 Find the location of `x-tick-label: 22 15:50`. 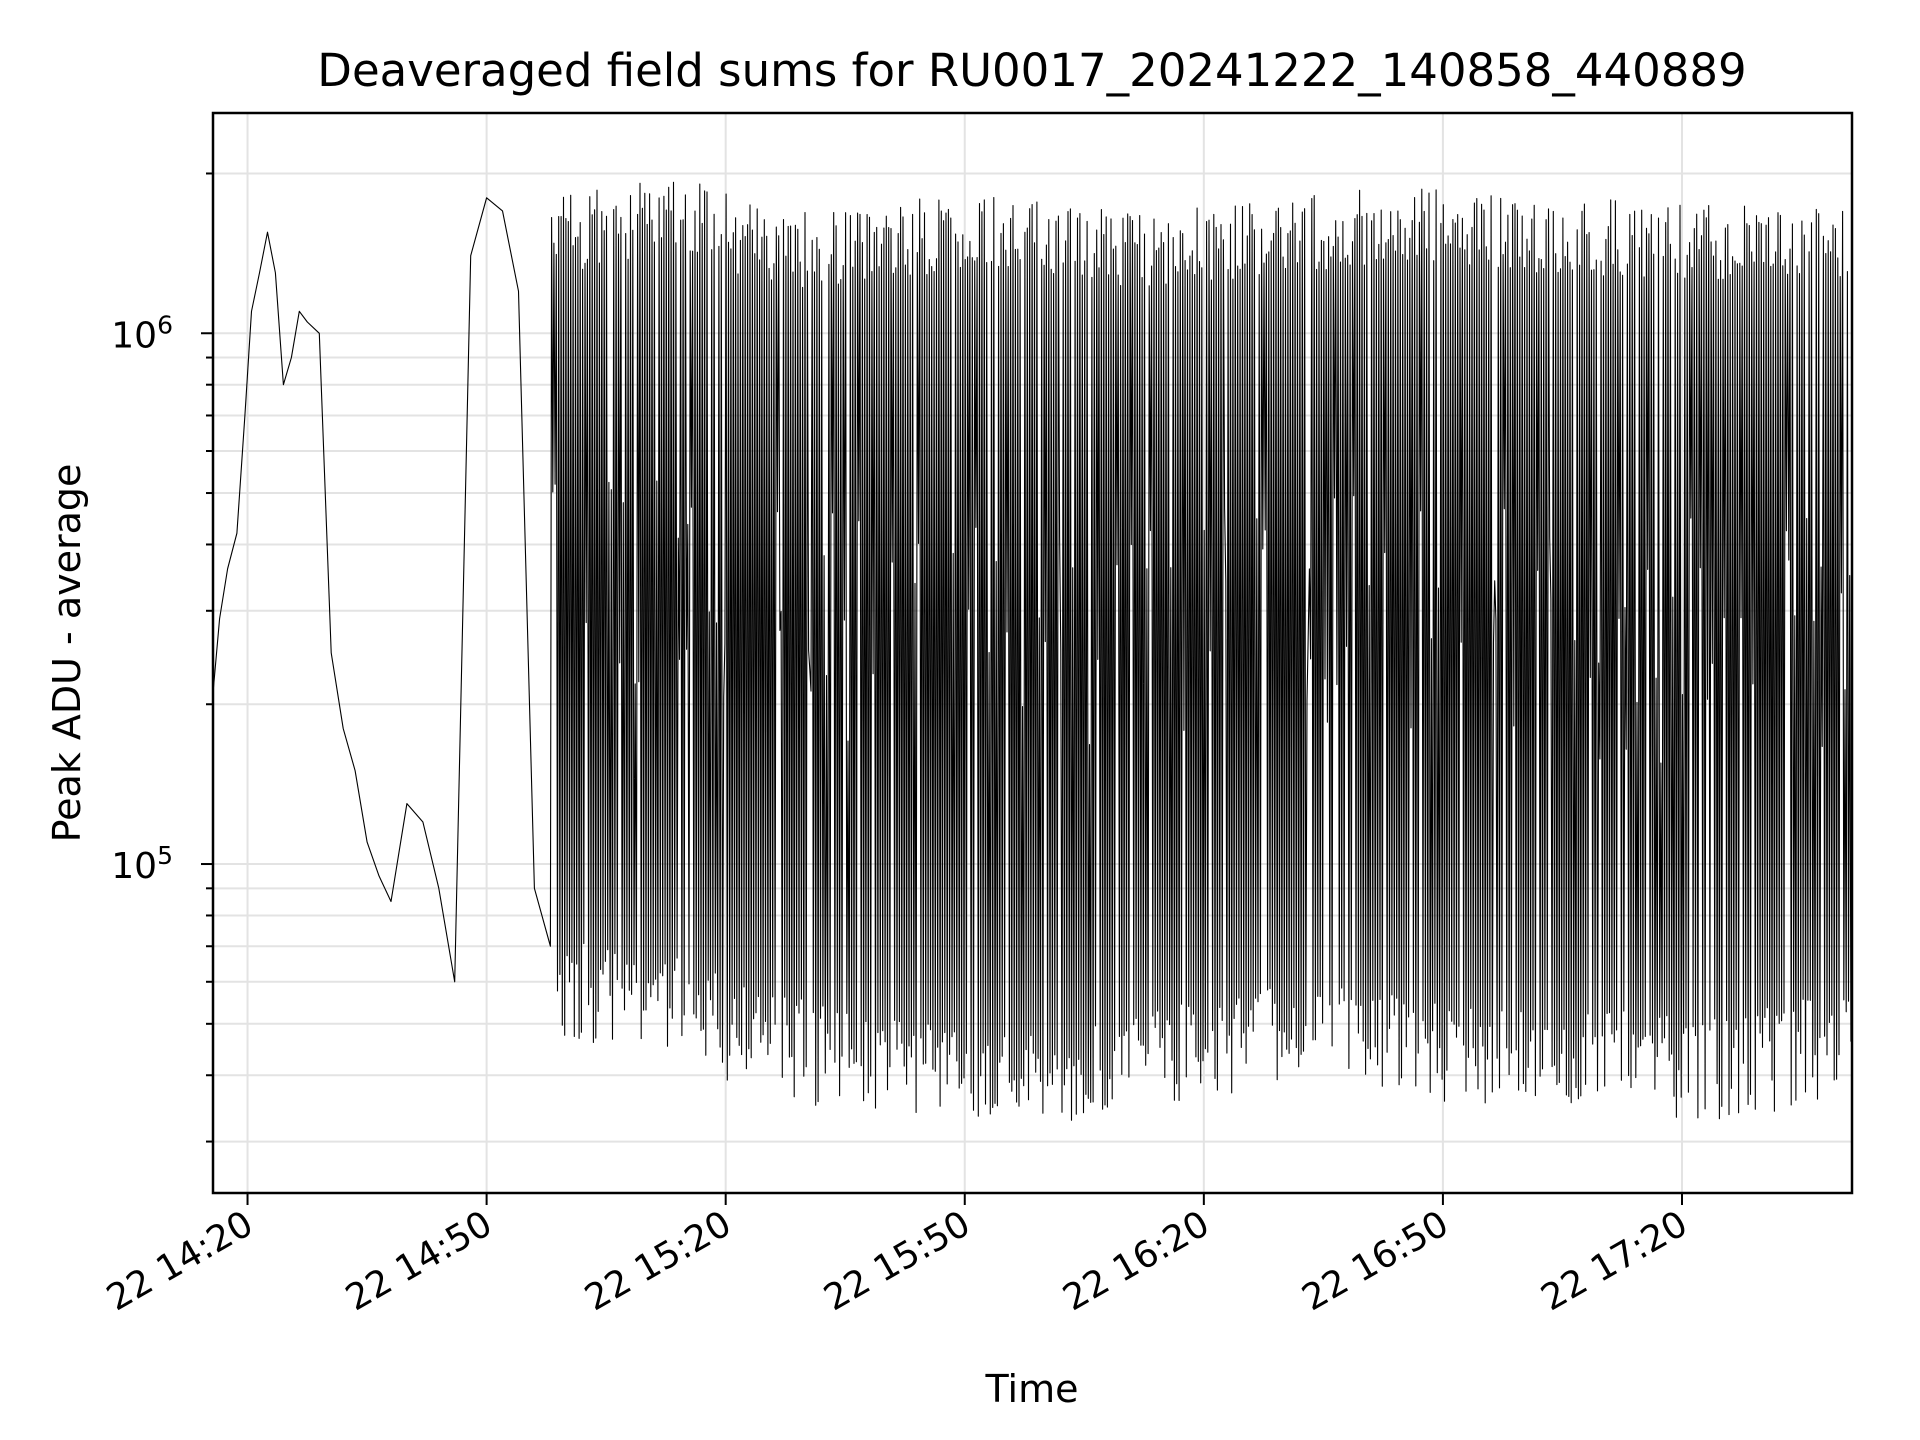

x-tick-label: 22 15:50 is located at coordinates (897, 1261).